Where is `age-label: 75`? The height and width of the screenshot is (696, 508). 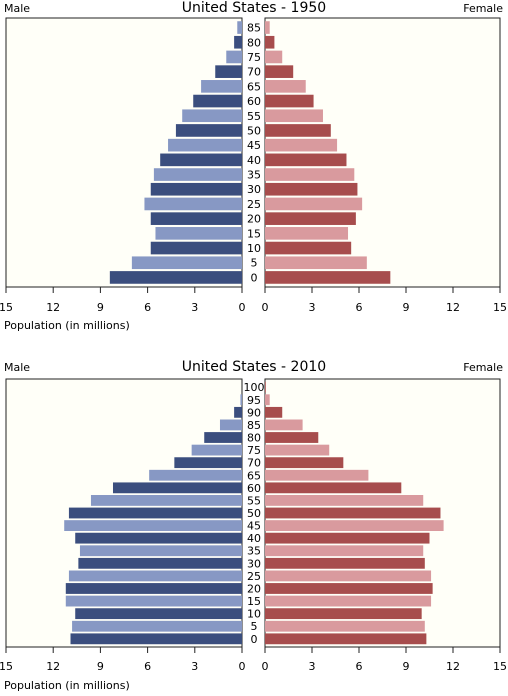
age-label: 75 is located at coordinates (254, 57).